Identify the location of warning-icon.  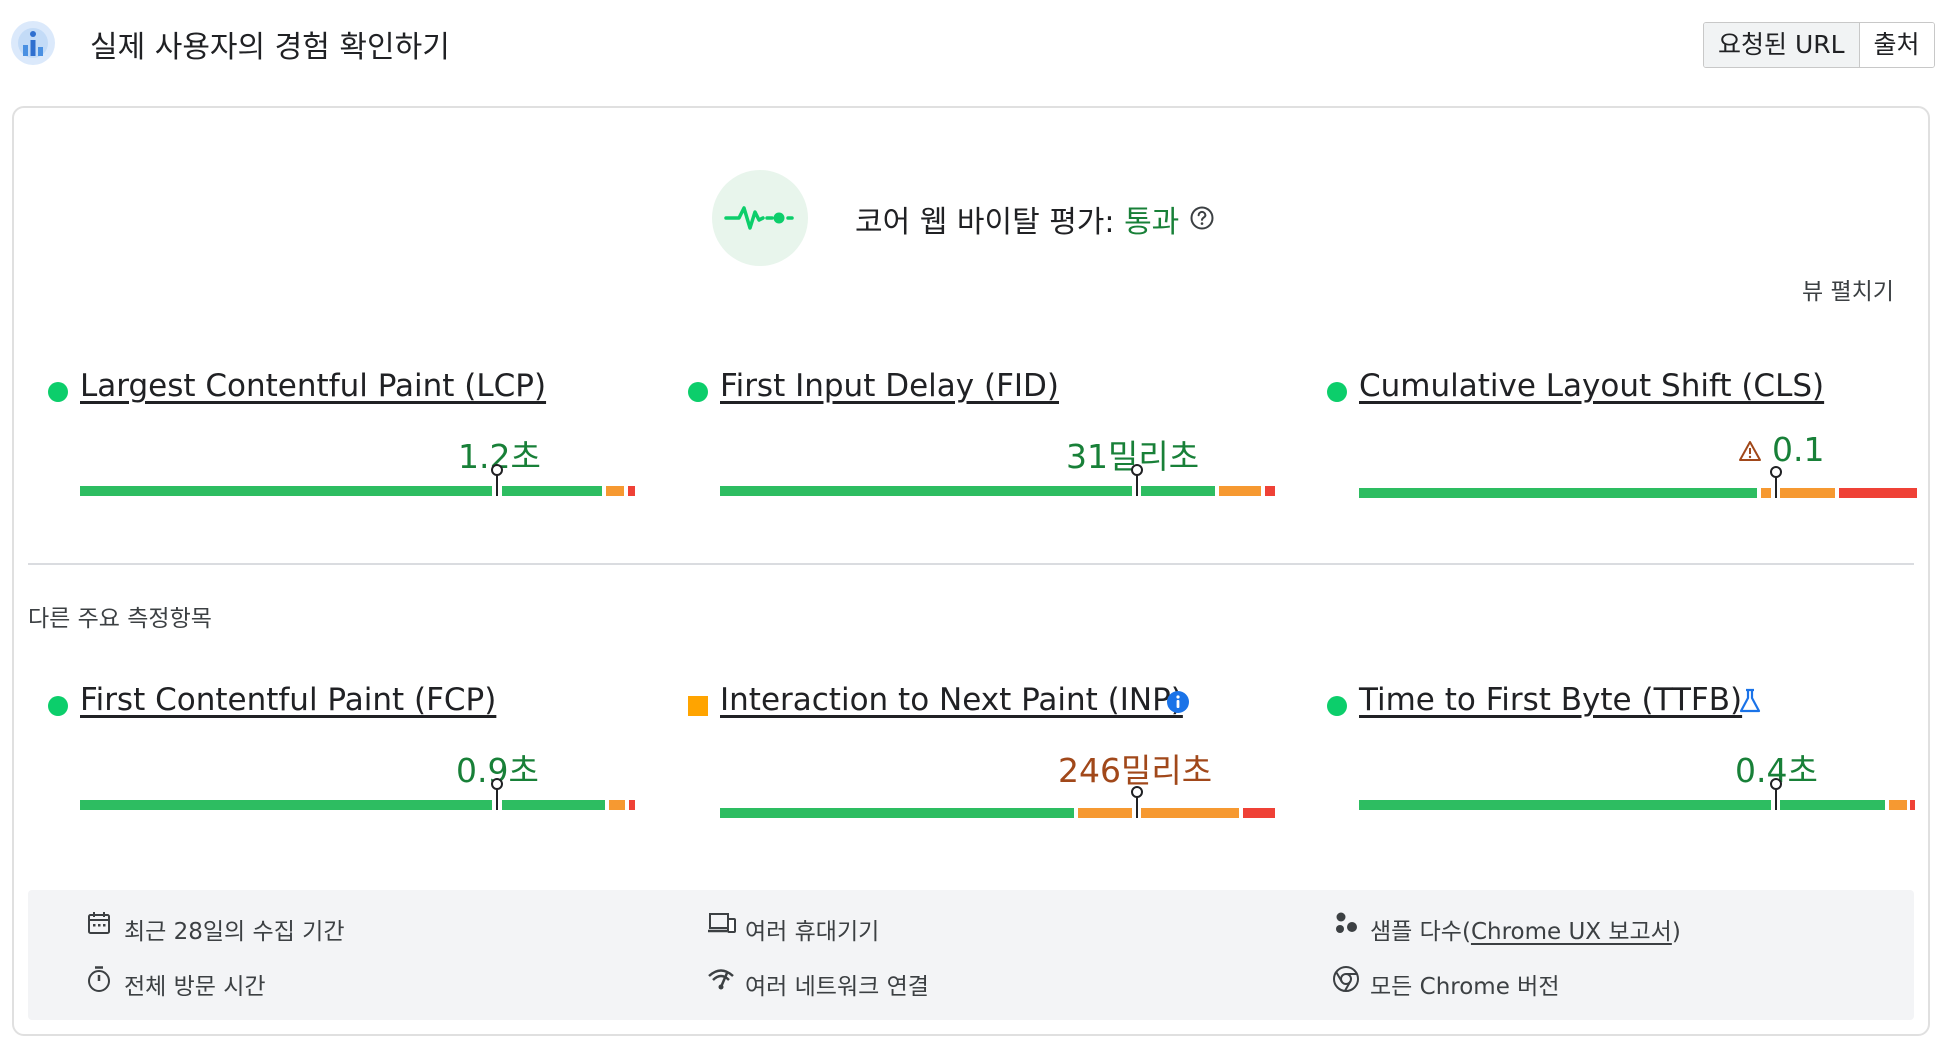
(1750, 451).